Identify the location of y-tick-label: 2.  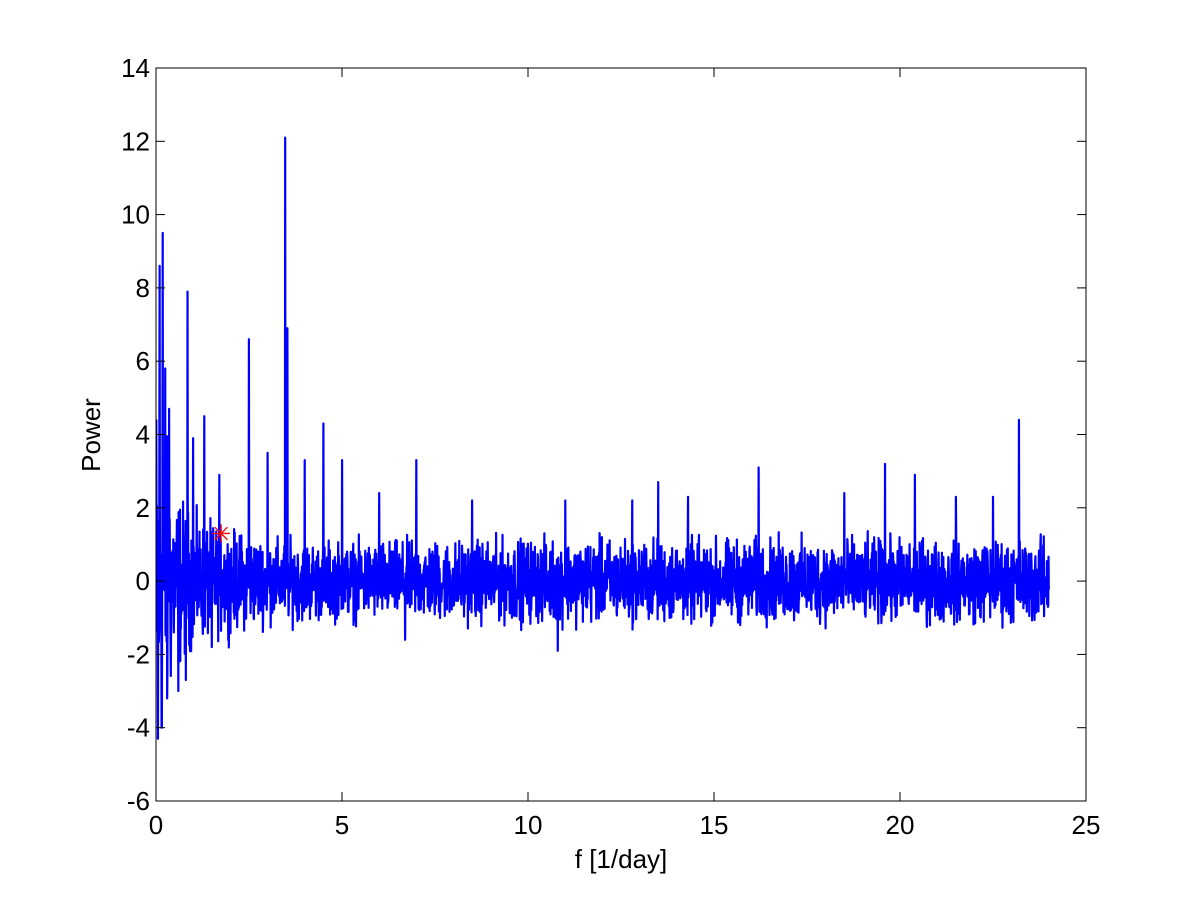
(143, 508).